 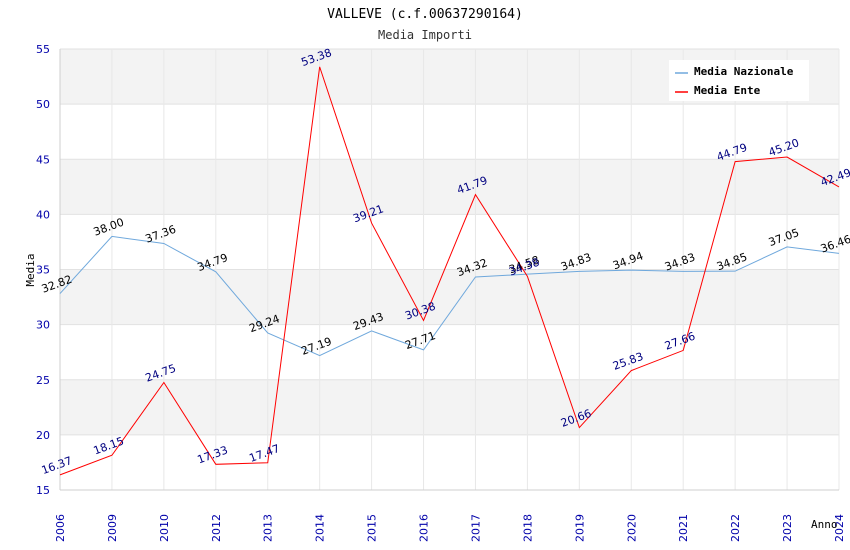 What do you see at coordinates (164, 528) in the screenshot?
I see `x-tick-label: 2010` at bounding box center [164, 528].